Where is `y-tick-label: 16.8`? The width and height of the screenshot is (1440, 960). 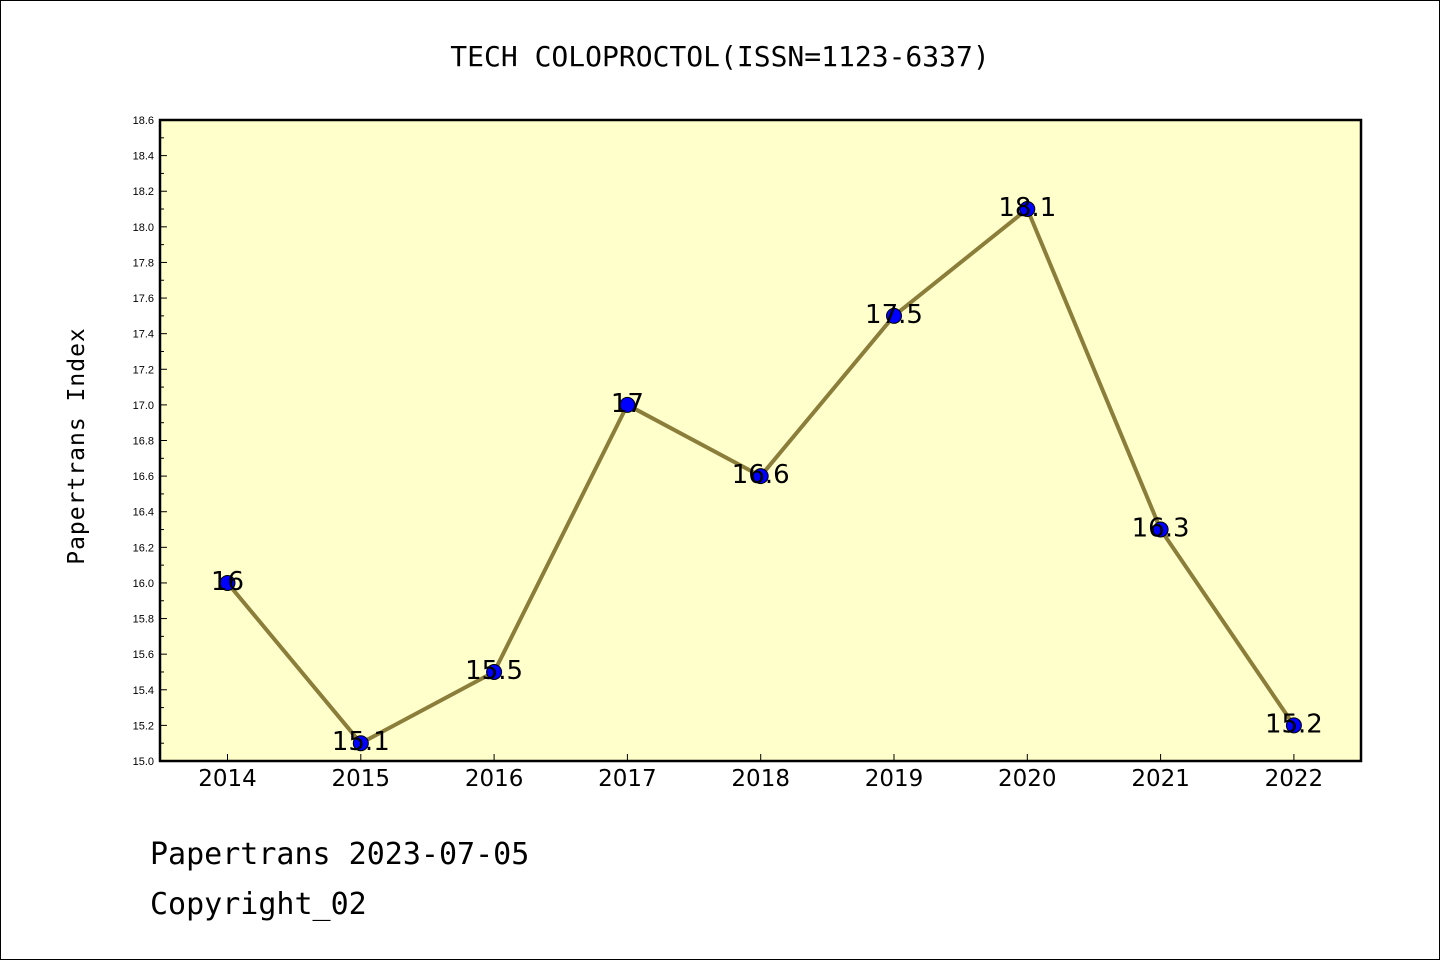
y-tick-label: 16.8 is located at coordinates (143, 442).